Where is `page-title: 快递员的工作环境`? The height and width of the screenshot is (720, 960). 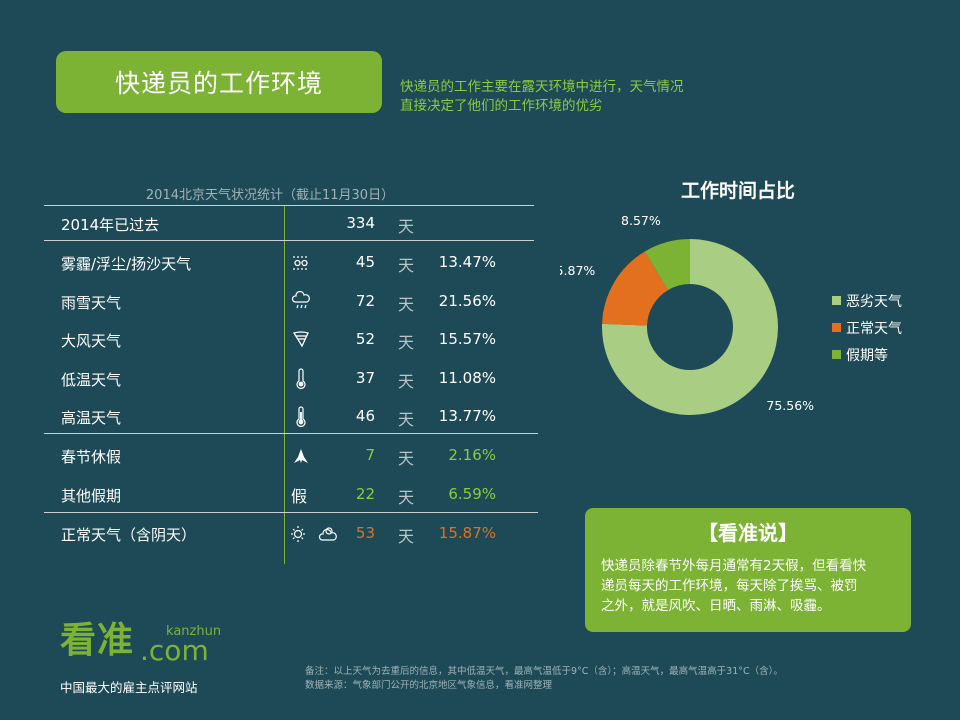 page-title: 快递员的工作环境 is located at coordinates (218, 83).